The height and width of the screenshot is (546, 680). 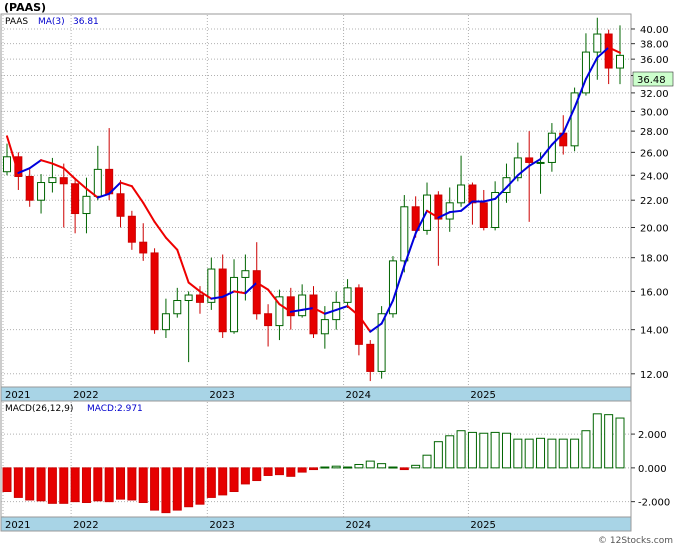 I want to click on price-tick-label: 32.00, so click(x=654, y=94).